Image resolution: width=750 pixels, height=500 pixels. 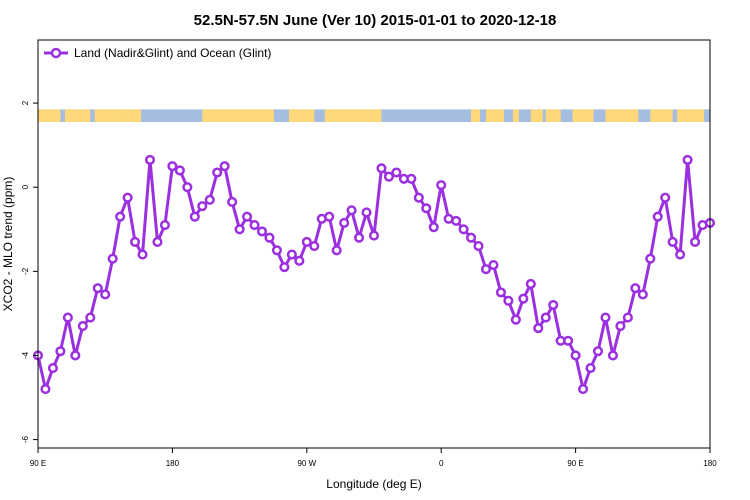 I want to click on legend-marker, so click(x=56, y=53).